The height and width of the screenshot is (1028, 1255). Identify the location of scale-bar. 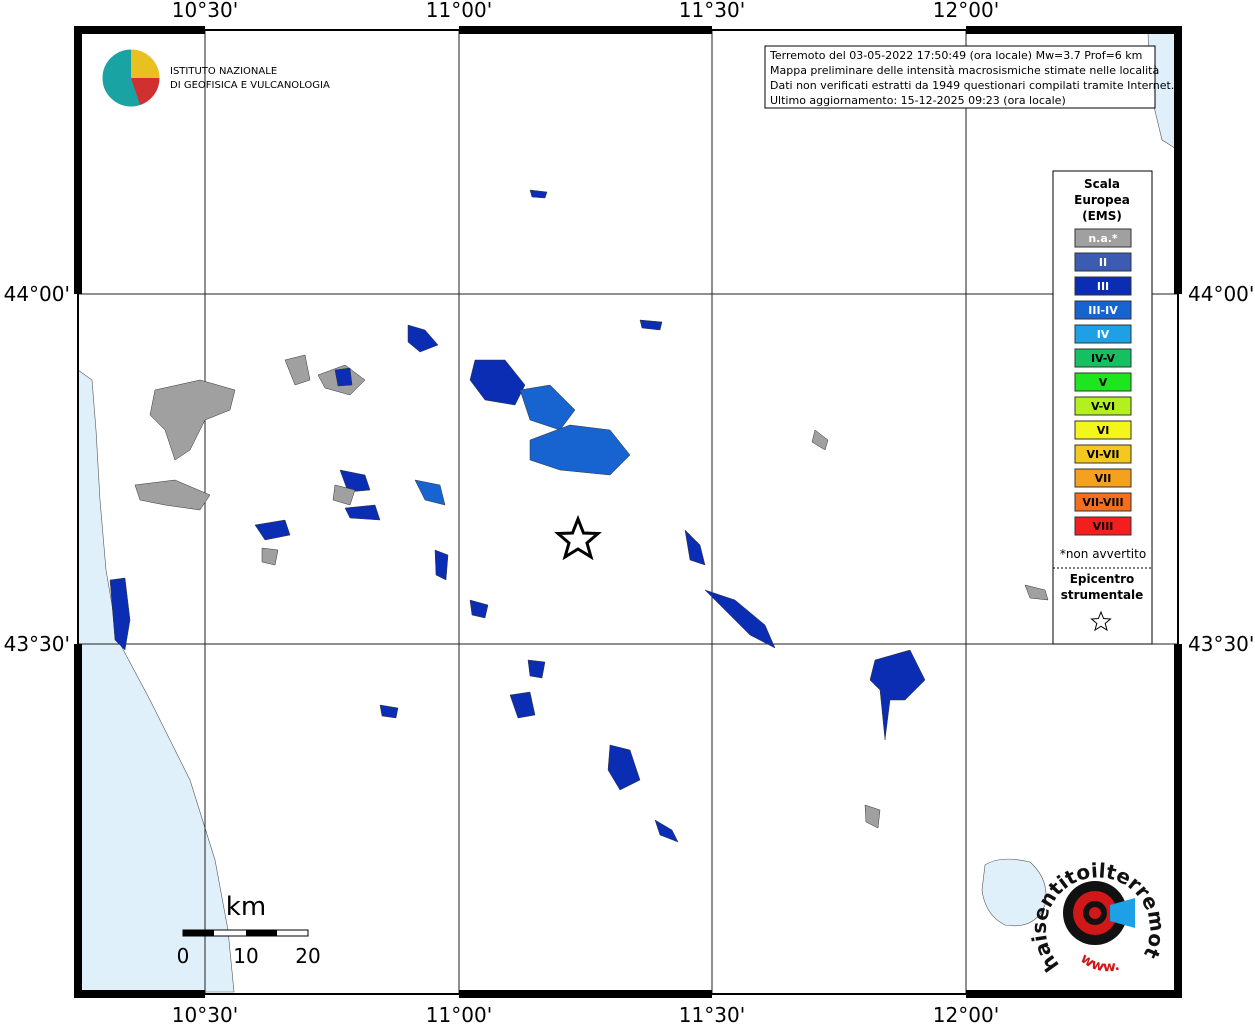
(245, 933).